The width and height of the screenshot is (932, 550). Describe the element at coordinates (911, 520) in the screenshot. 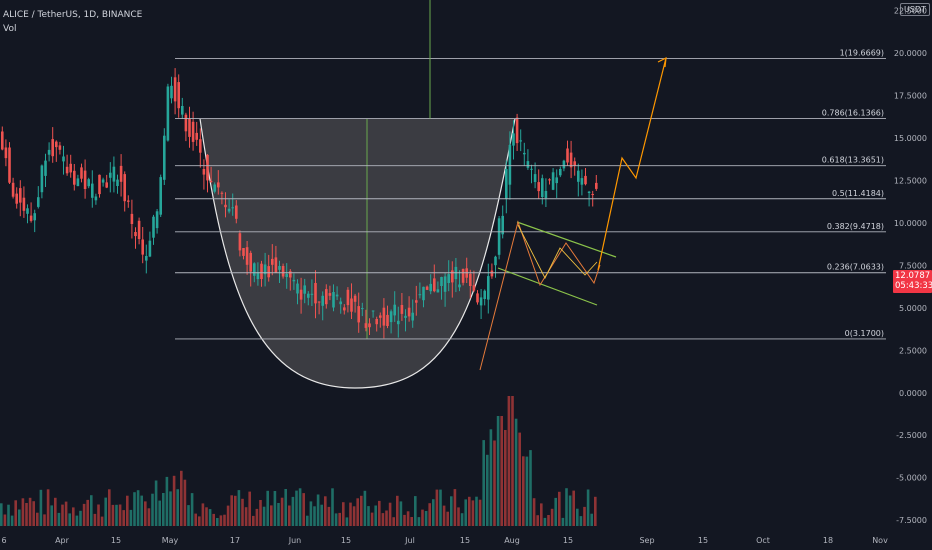

I see `price-tick: -7.5000` at that location.